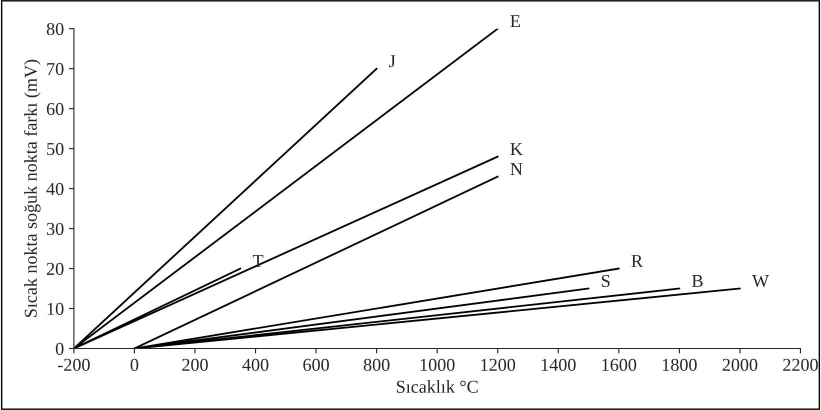  Describe the element at coordinates (55, 268) in the screenshot. I see `y-tick-label: 20` at that location.